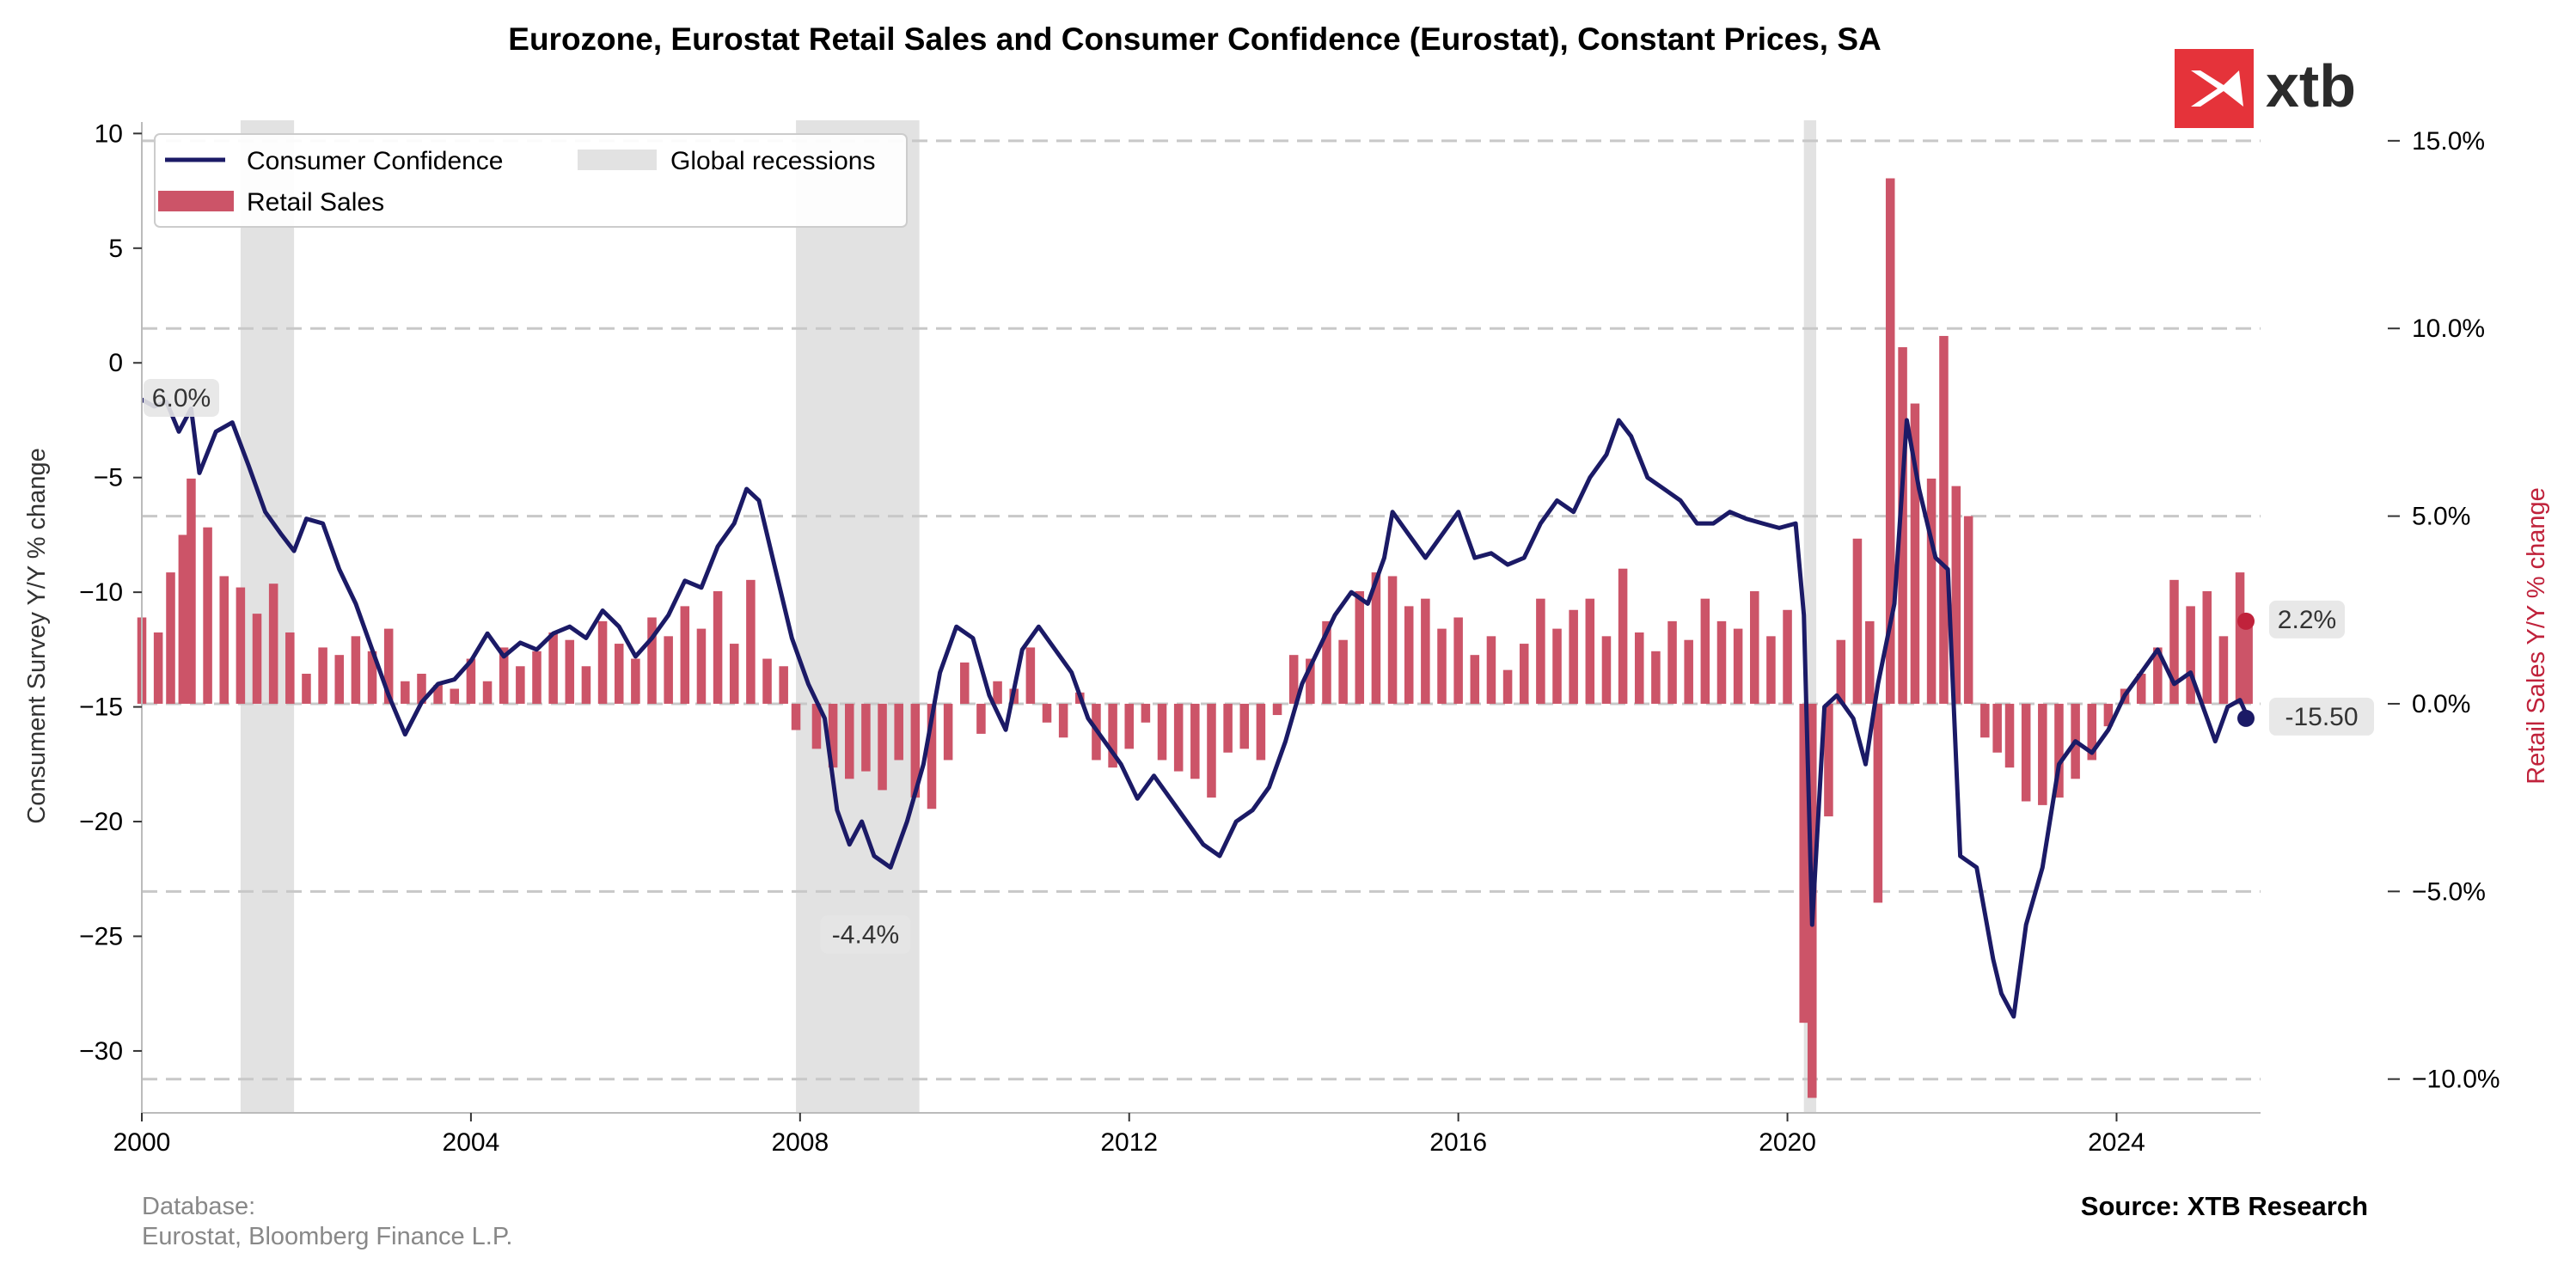 Image resolution: width=2576 pixels, height=1277 pixels. What do you see at coordinates (800, 1143) in the screenshot?
I see `x-tick-label: 2008` at bounding box center [800, 1143].